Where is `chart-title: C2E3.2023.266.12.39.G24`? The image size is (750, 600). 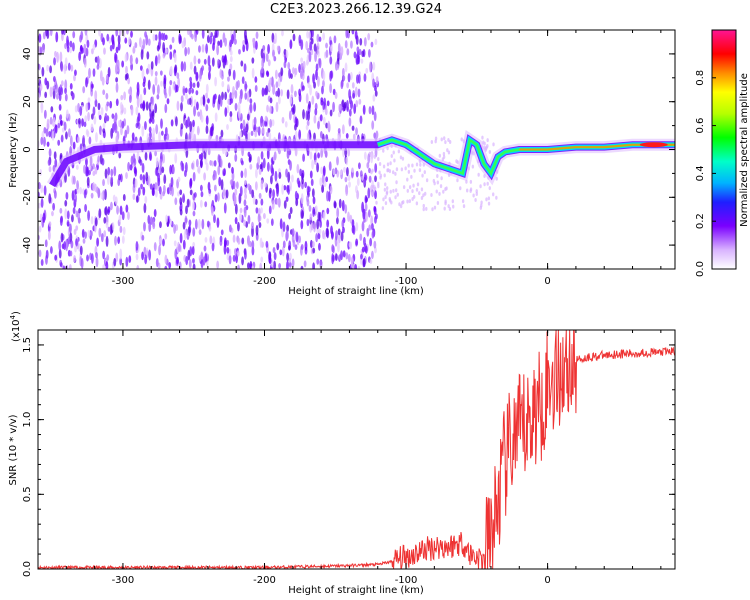 chart-title: C2E3.2023.266.12.39.G24 is located at coordinates (356, 9).